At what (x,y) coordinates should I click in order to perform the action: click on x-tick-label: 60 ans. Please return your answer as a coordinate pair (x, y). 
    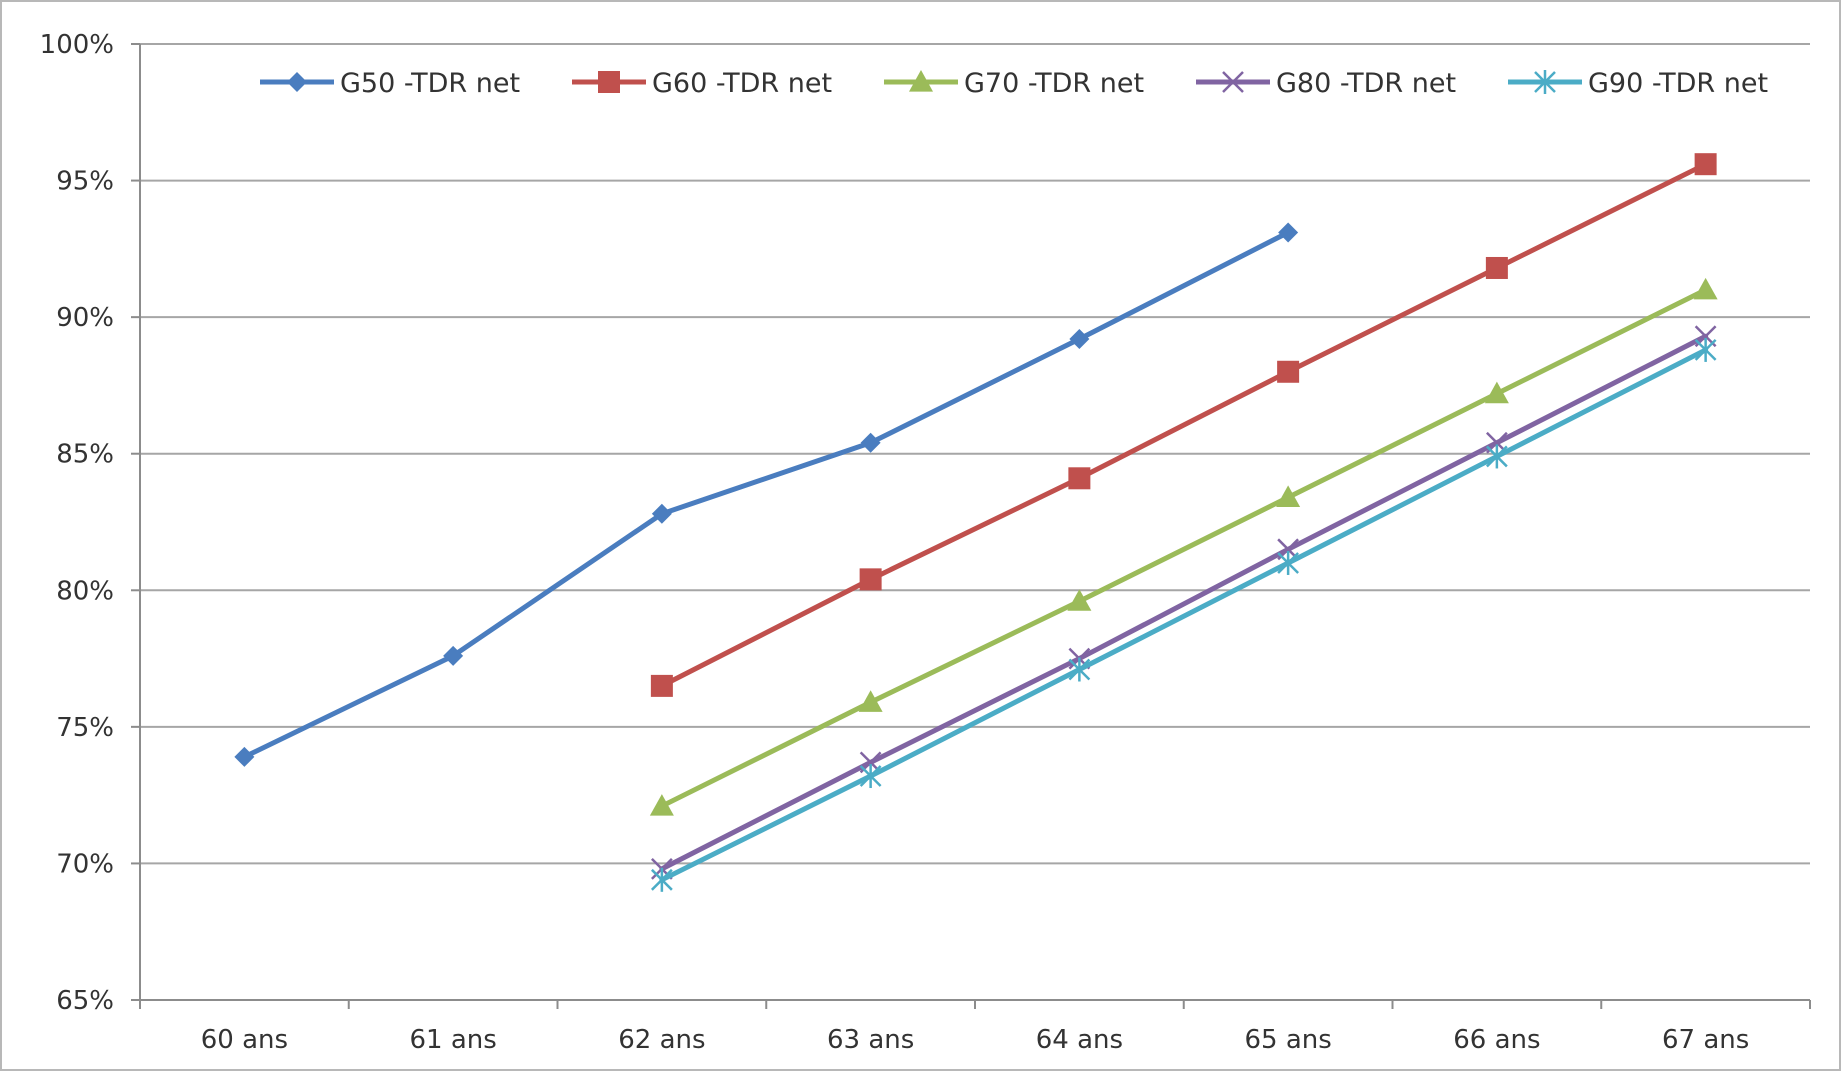
    Looking at the image, I should click on (244, 1040).